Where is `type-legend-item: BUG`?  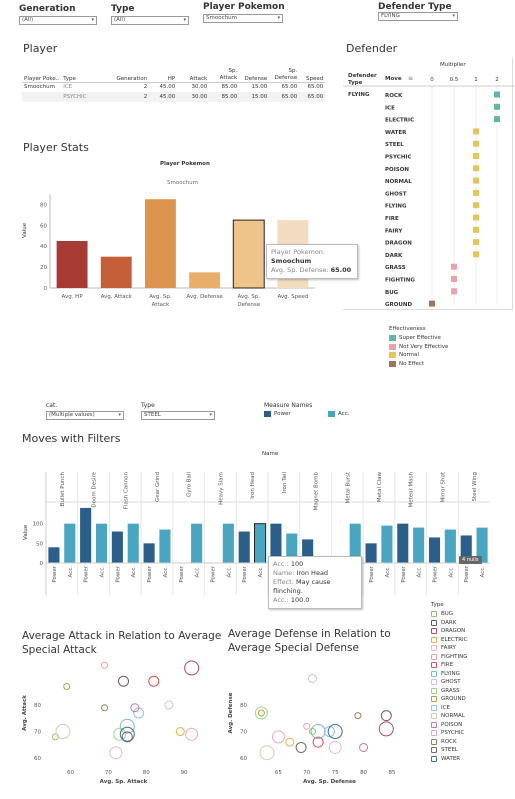
type-legend-item: BUG is located at coordinates (449, 614).